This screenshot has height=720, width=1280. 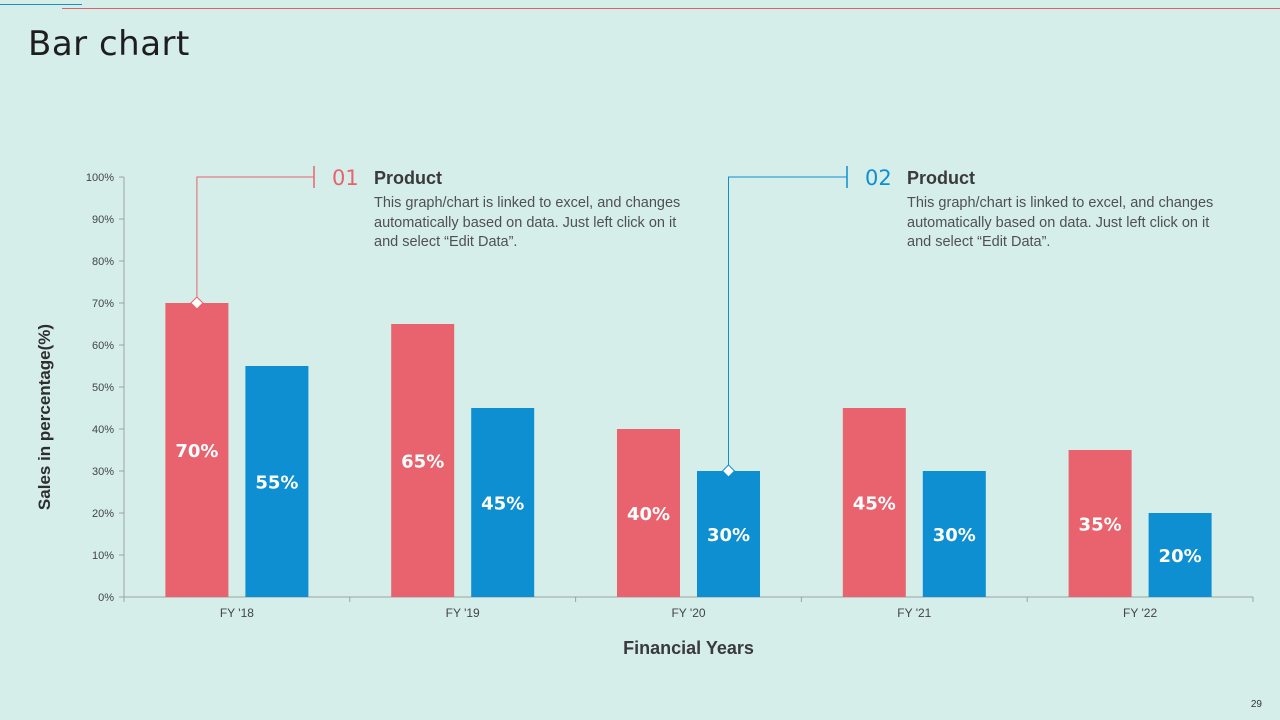 I want to click on x-tick-label: FY '20, so click(x=688, y=613).